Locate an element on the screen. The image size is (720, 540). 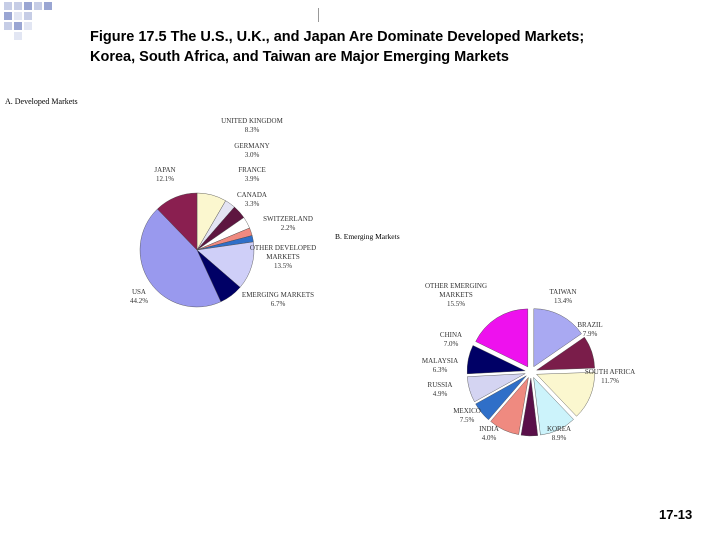
slice-label-russia: RUSSIA is located at coordinates (440, 385).